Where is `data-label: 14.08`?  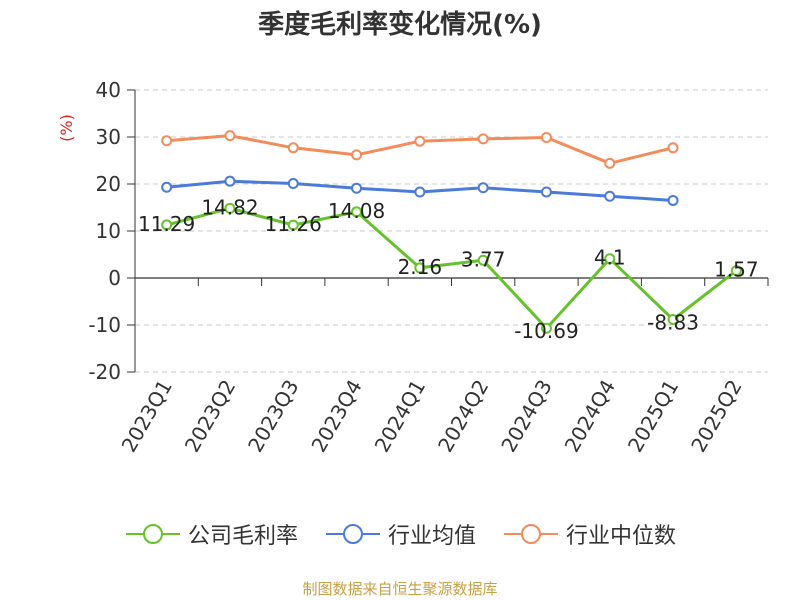
data-label: 14.08 is located at coordinates (356, 211).